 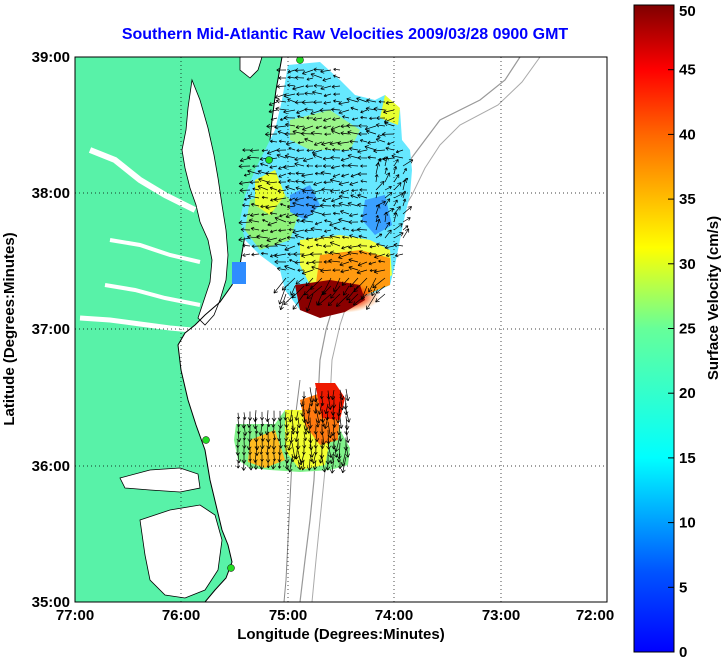 What do you see at coordinates (330, 401) in the screenshot?
I see `velocity-patch-red` at bounding box center [330, 401].